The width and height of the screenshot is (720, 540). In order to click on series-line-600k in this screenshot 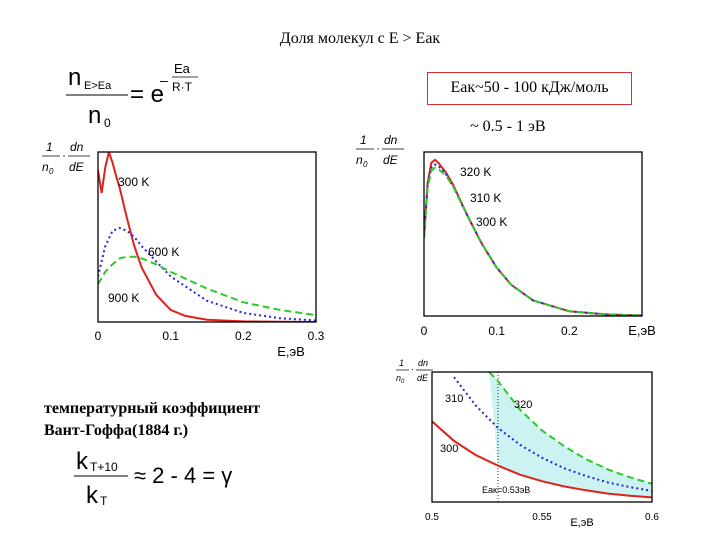, I will do `click(207, 274)`.